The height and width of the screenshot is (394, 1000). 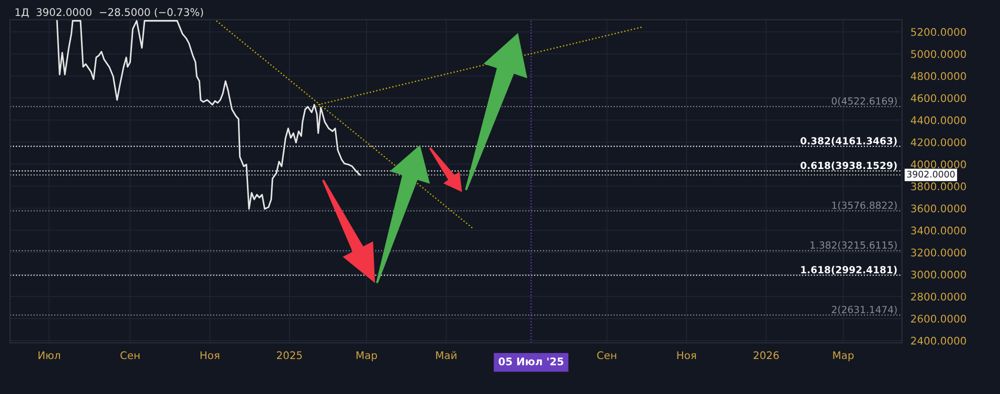 I want to click on ref-line-label: 0(4522.6169), so click(x=864, y=101).